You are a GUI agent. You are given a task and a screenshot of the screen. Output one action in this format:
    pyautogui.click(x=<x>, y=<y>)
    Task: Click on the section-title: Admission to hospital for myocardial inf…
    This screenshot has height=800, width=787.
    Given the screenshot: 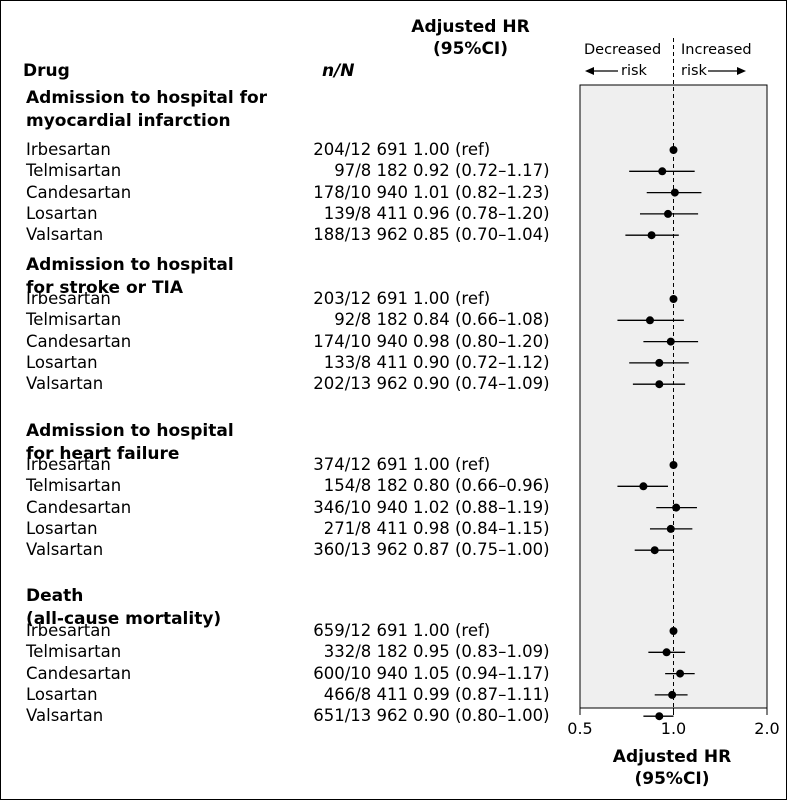 What is the action you would take?
    pyautogui.click(x=147, y=109)
    